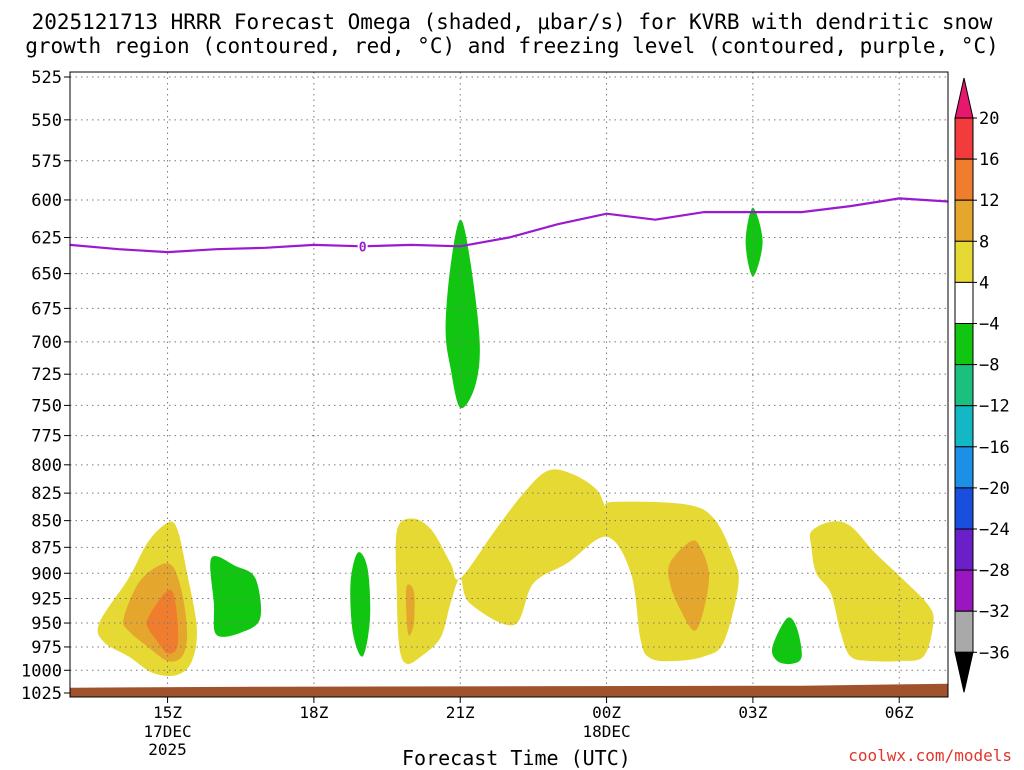 Image resolution: width=1024 pixels, height=770 pixels. What do you see at coordinates (994, 571) in the screenshot?
I see `colorbar-label: −28` at bounding box center [994, 571].